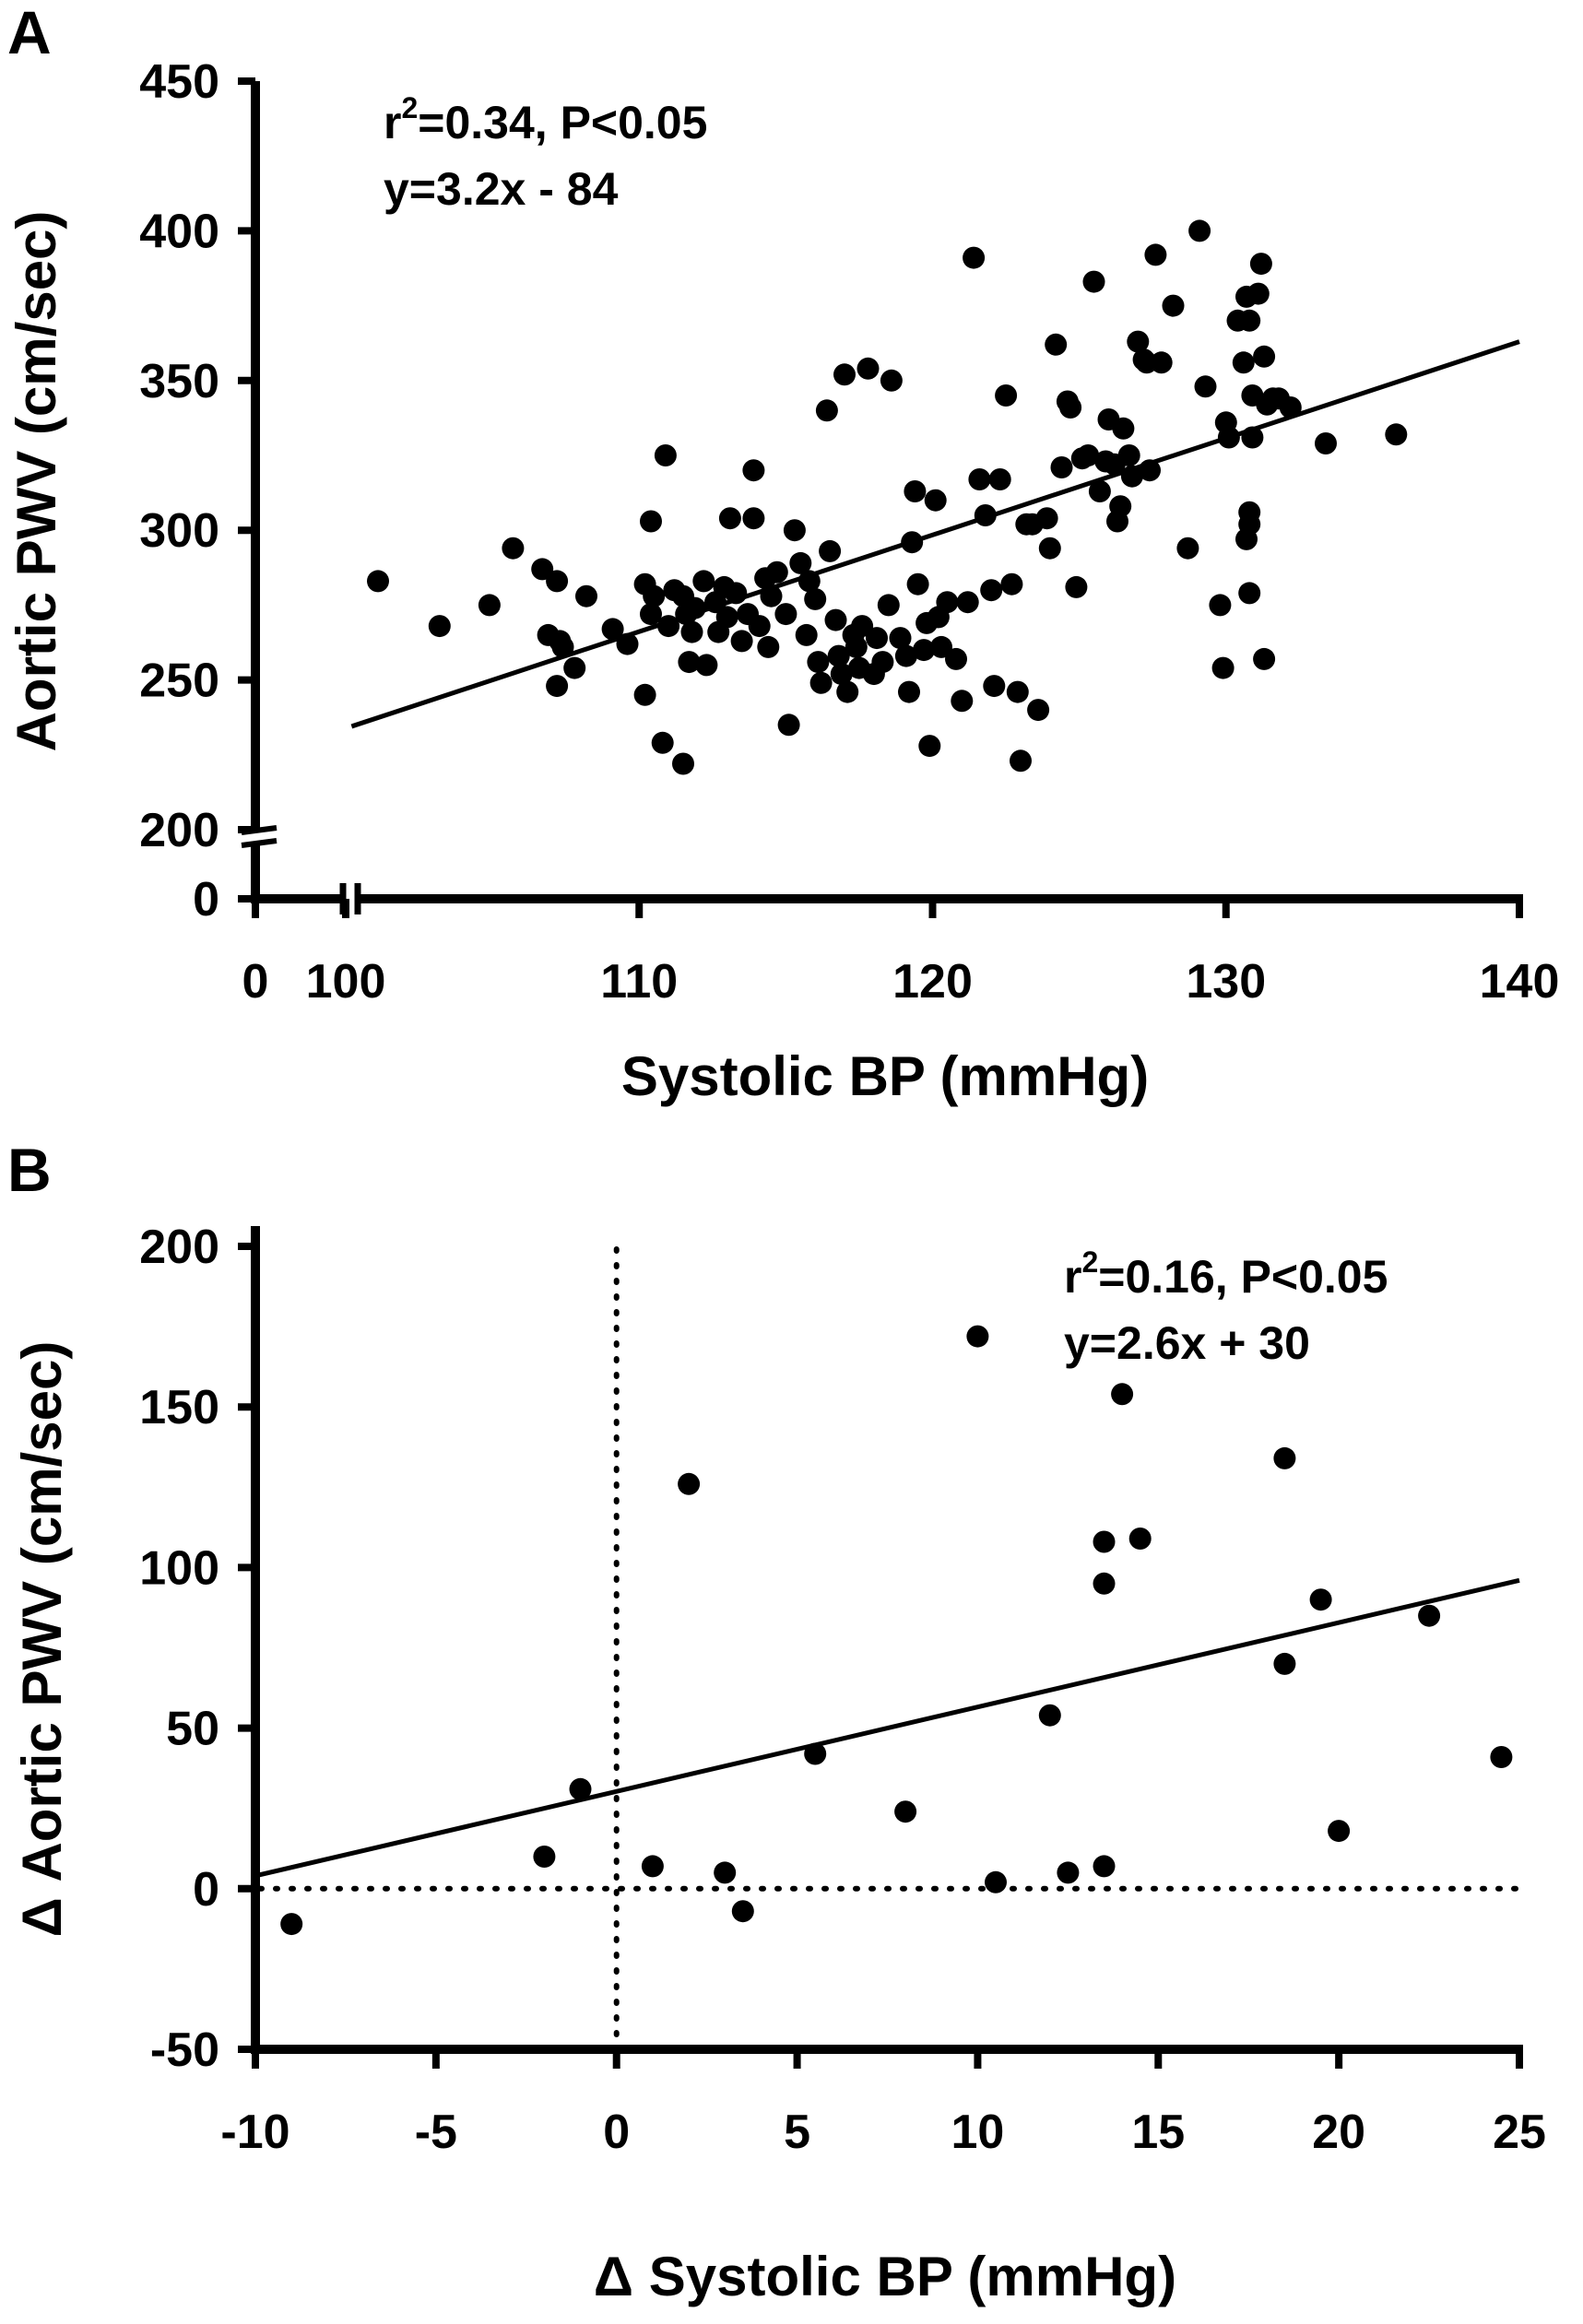 Image resolution: width=1583 pixels, height=2324 pixels. I want to click on panel-b-fit-line, so click(887, 1728).